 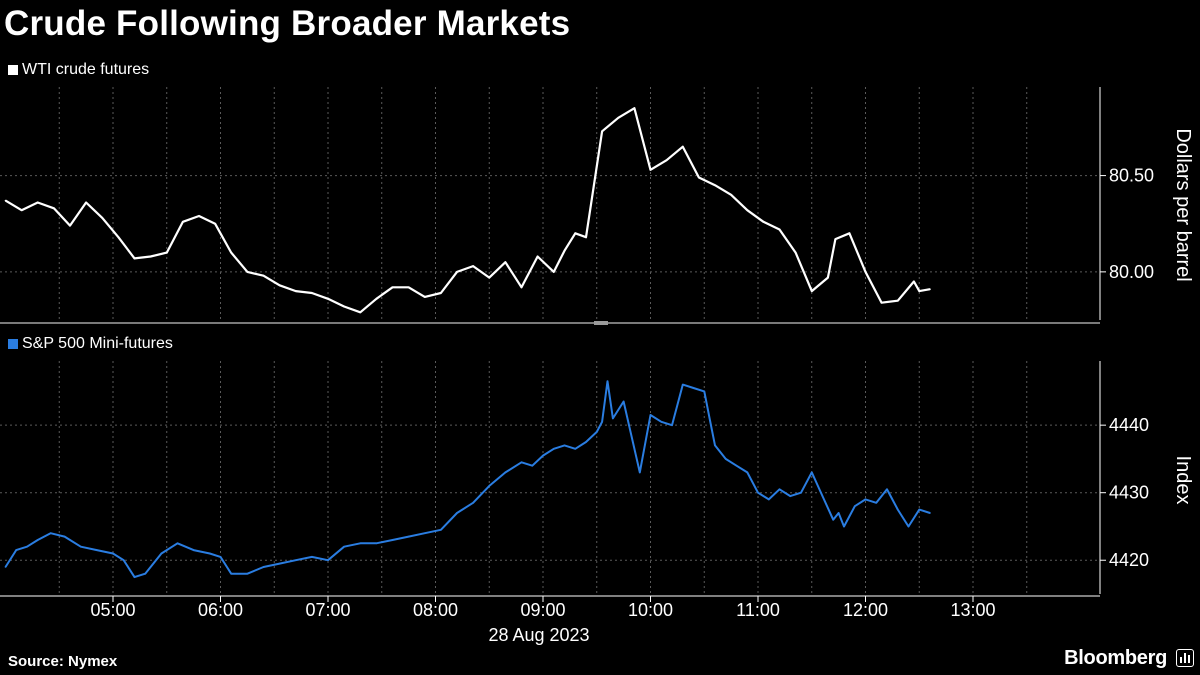 What do you see at coordinates (327, 610) in the screenshot?
I see `x-tick-label: 07:00` at bounding box center [327, 610].